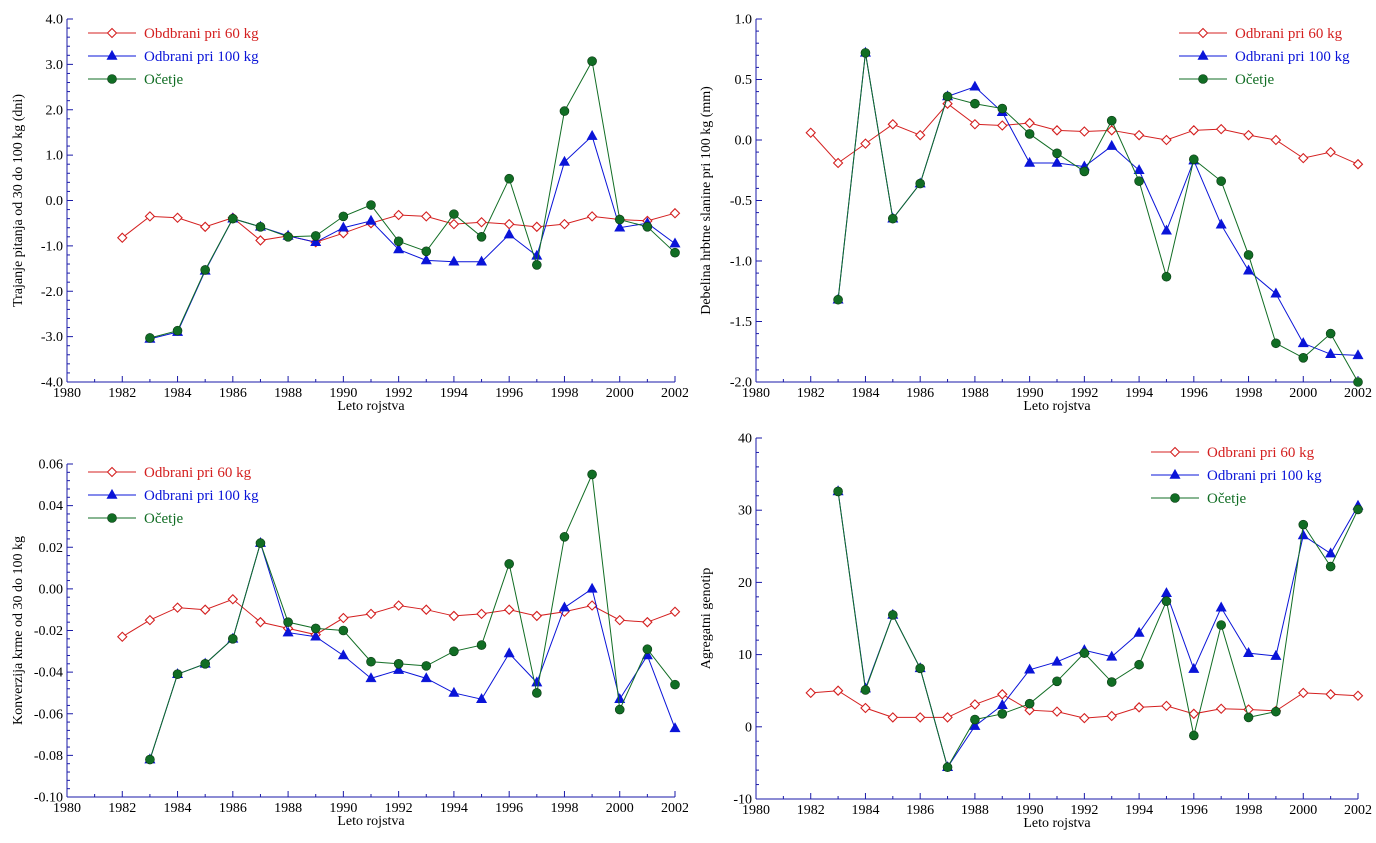 The image size is (1376, 843). I want to click on y-axis-label: Trajanje pitanja od 30 do 100 kg (dni), so click(18, 200).